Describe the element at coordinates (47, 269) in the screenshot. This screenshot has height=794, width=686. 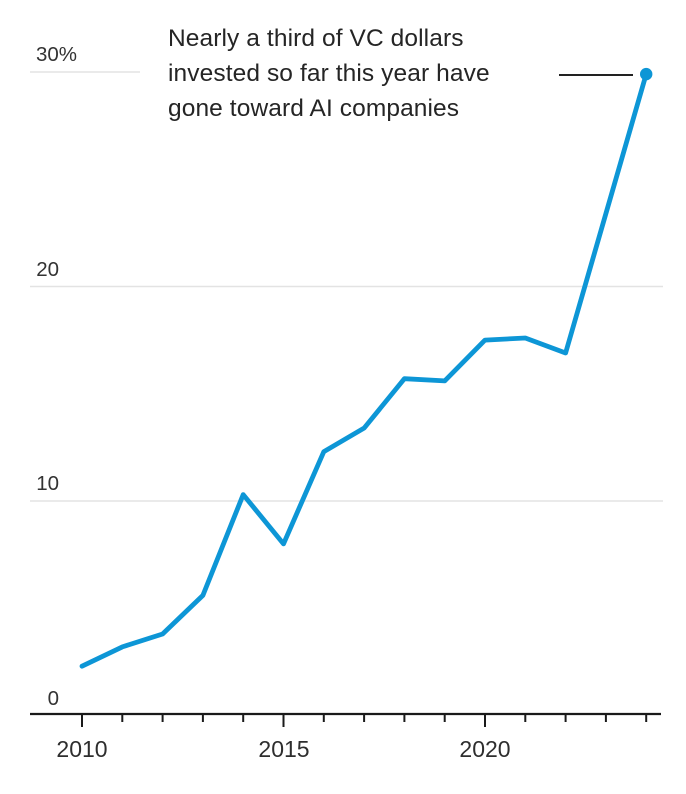
I see `y-tick-label-20: 20` at that location.